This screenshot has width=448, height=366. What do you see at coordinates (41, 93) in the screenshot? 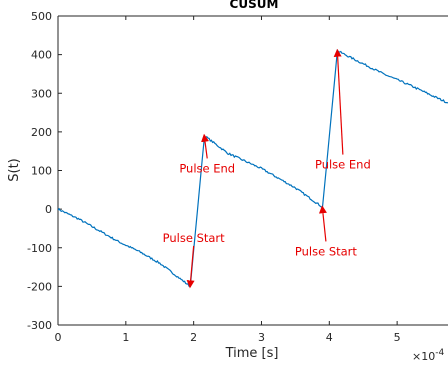
I see `y-tick-label: 300` at bounding box center [41, 93].